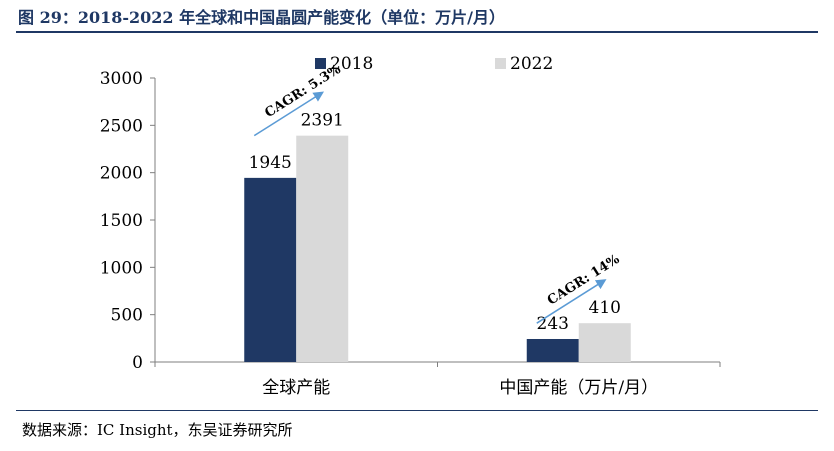  Describe the element at coordinates (578, 388) in the screenshot. I see `x-tick-label: 中国产能（万片/月）` at that location.